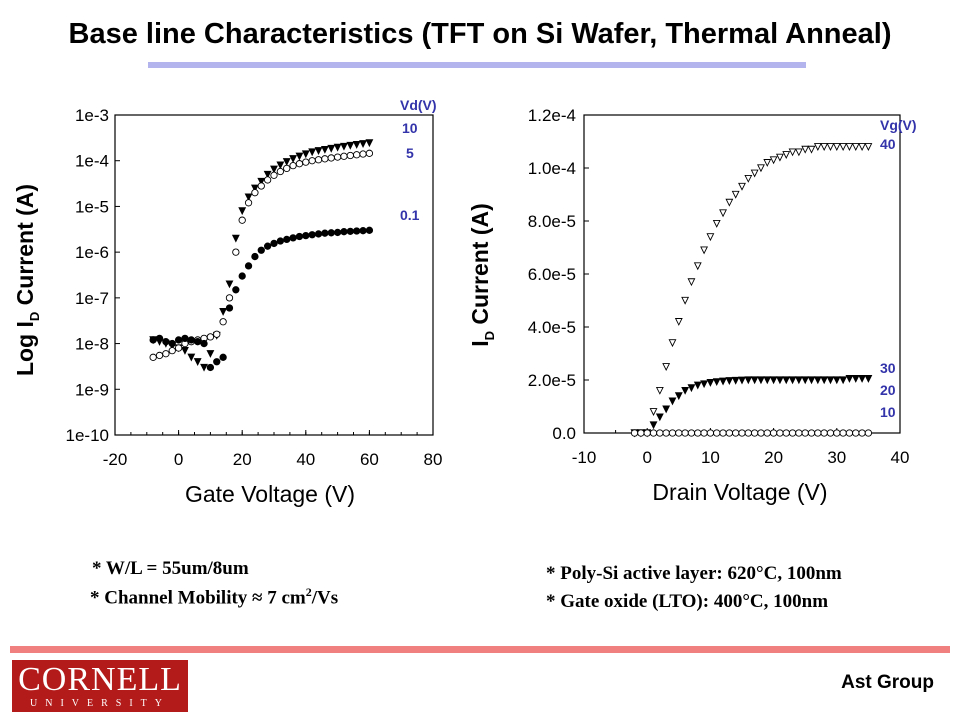  I want to click on right-y-axis-label: ID Current (A), so click(482, 275).